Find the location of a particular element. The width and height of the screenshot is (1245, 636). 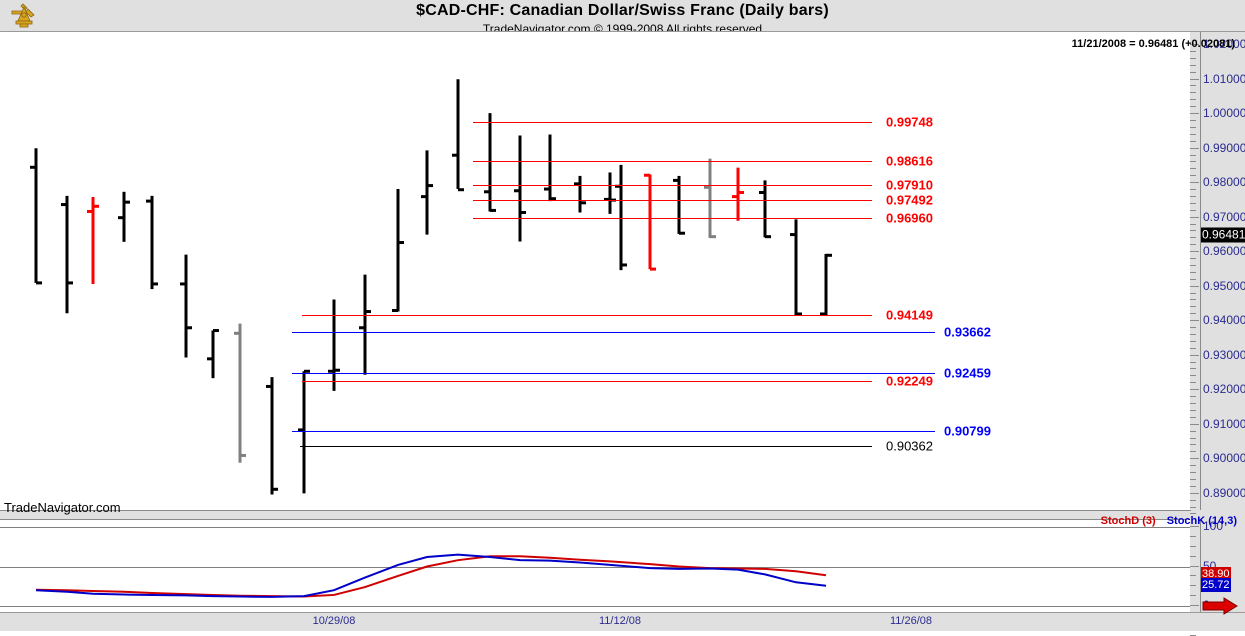

price-axis-label: 0.89000 is located at coordinates (1224, 492).